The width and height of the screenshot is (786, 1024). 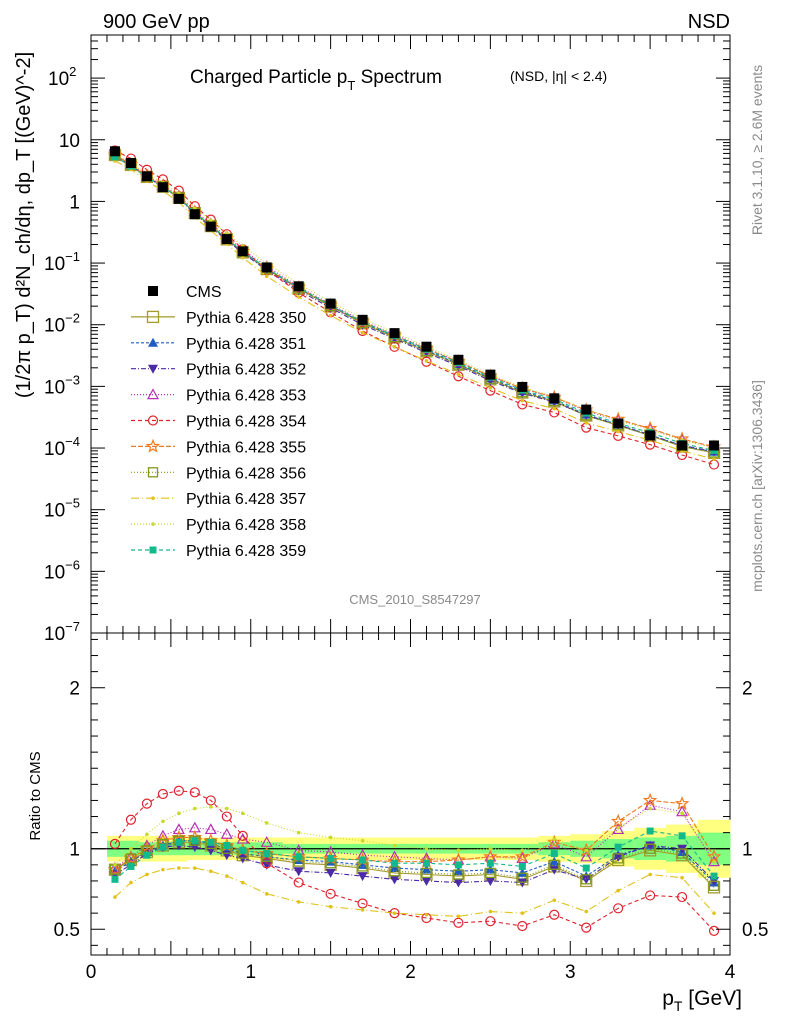 What do you see at coordinates (246, 525) in the screenshot?
I see `legend-label: Pythia 6.428 358` at bounding box center [246, 525].